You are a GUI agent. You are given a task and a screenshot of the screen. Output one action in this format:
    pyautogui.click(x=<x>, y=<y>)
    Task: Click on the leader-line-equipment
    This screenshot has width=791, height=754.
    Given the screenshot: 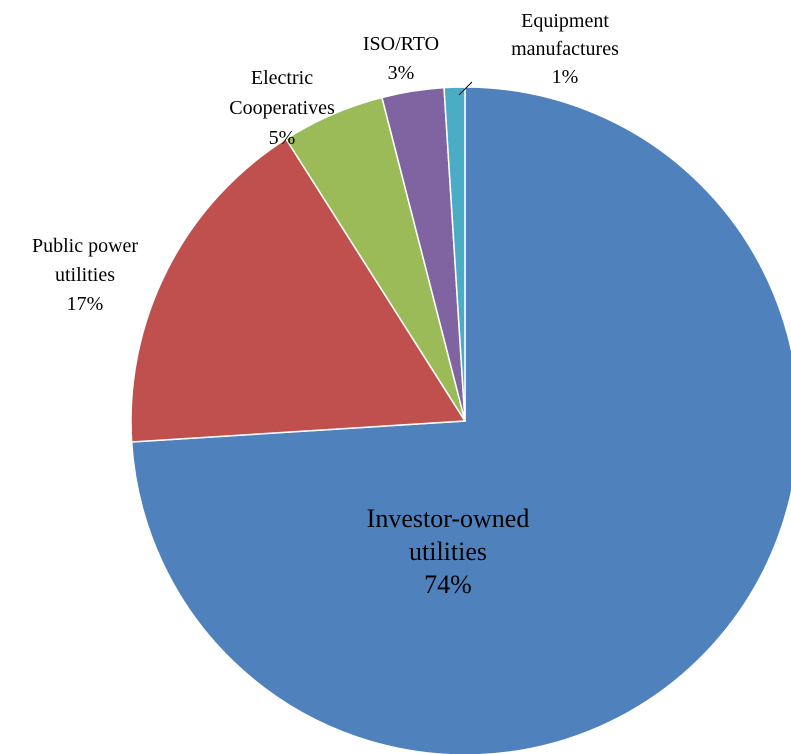 What is the action you would take?
    pyautogui.click(x=465, y=88)
    